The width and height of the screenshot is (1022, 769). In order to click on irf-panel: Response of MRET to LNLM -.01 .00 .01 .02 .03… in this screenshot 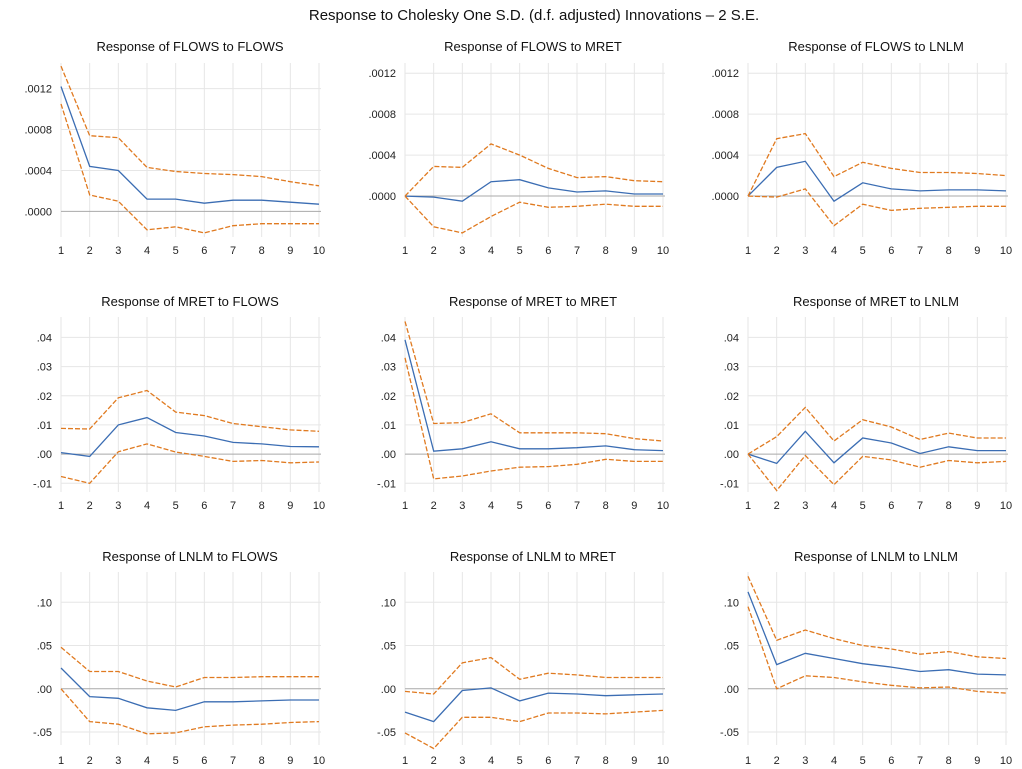, I will do `click(866, 403)`.